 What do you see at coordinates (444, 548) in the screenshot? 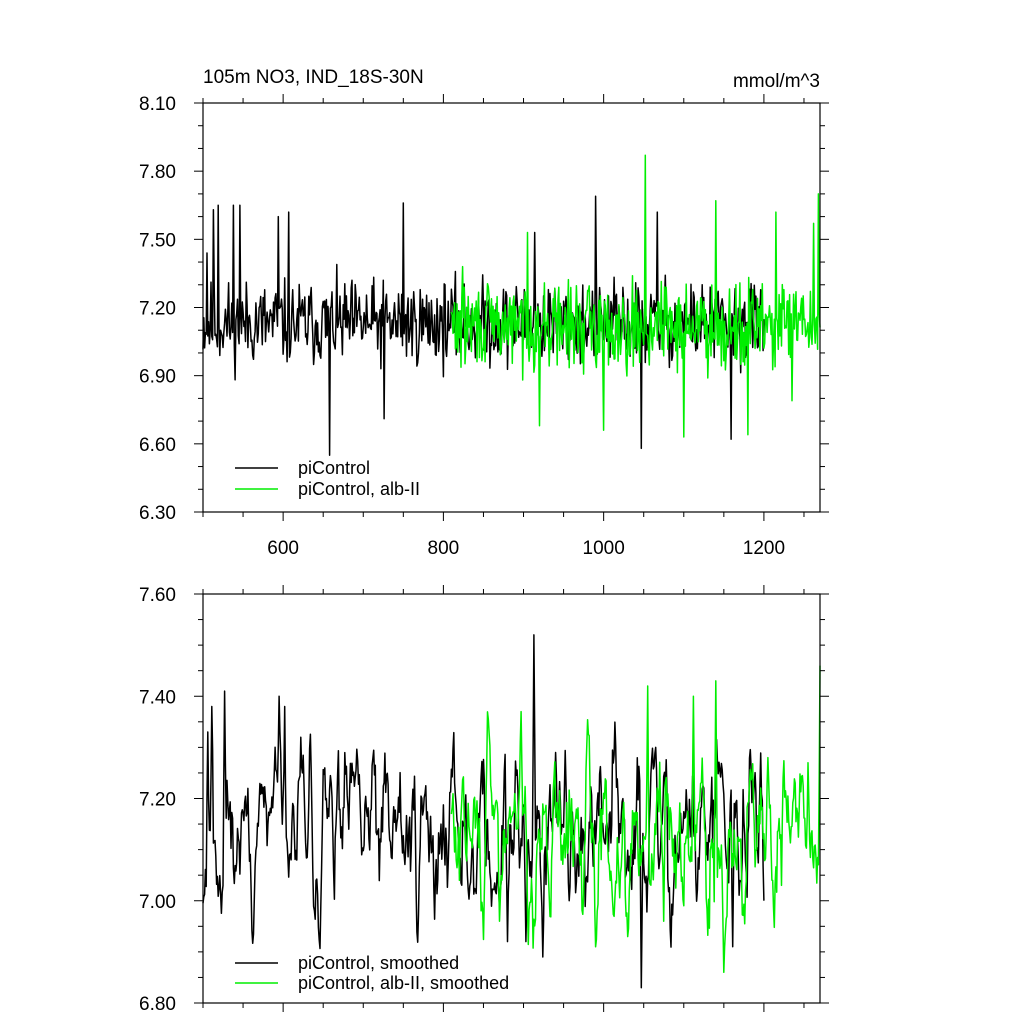
I see `x-tick-label: 800` at bounding box center [444, 548].